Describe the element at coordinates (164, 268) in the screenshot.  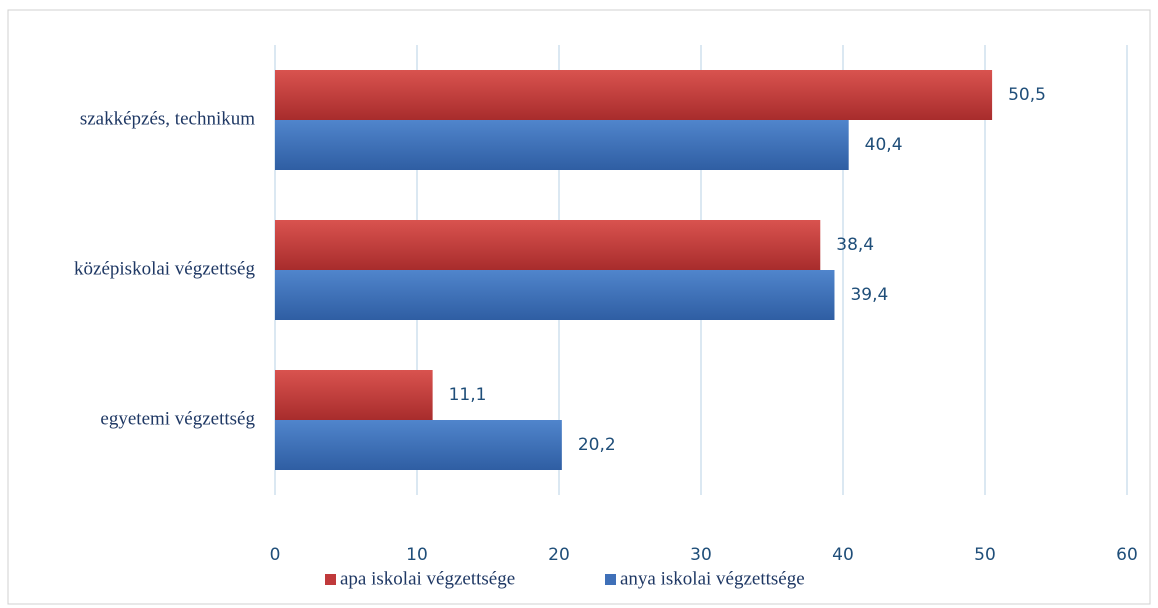
I see `y-tick-label: középiskolai végzettség` at that location.